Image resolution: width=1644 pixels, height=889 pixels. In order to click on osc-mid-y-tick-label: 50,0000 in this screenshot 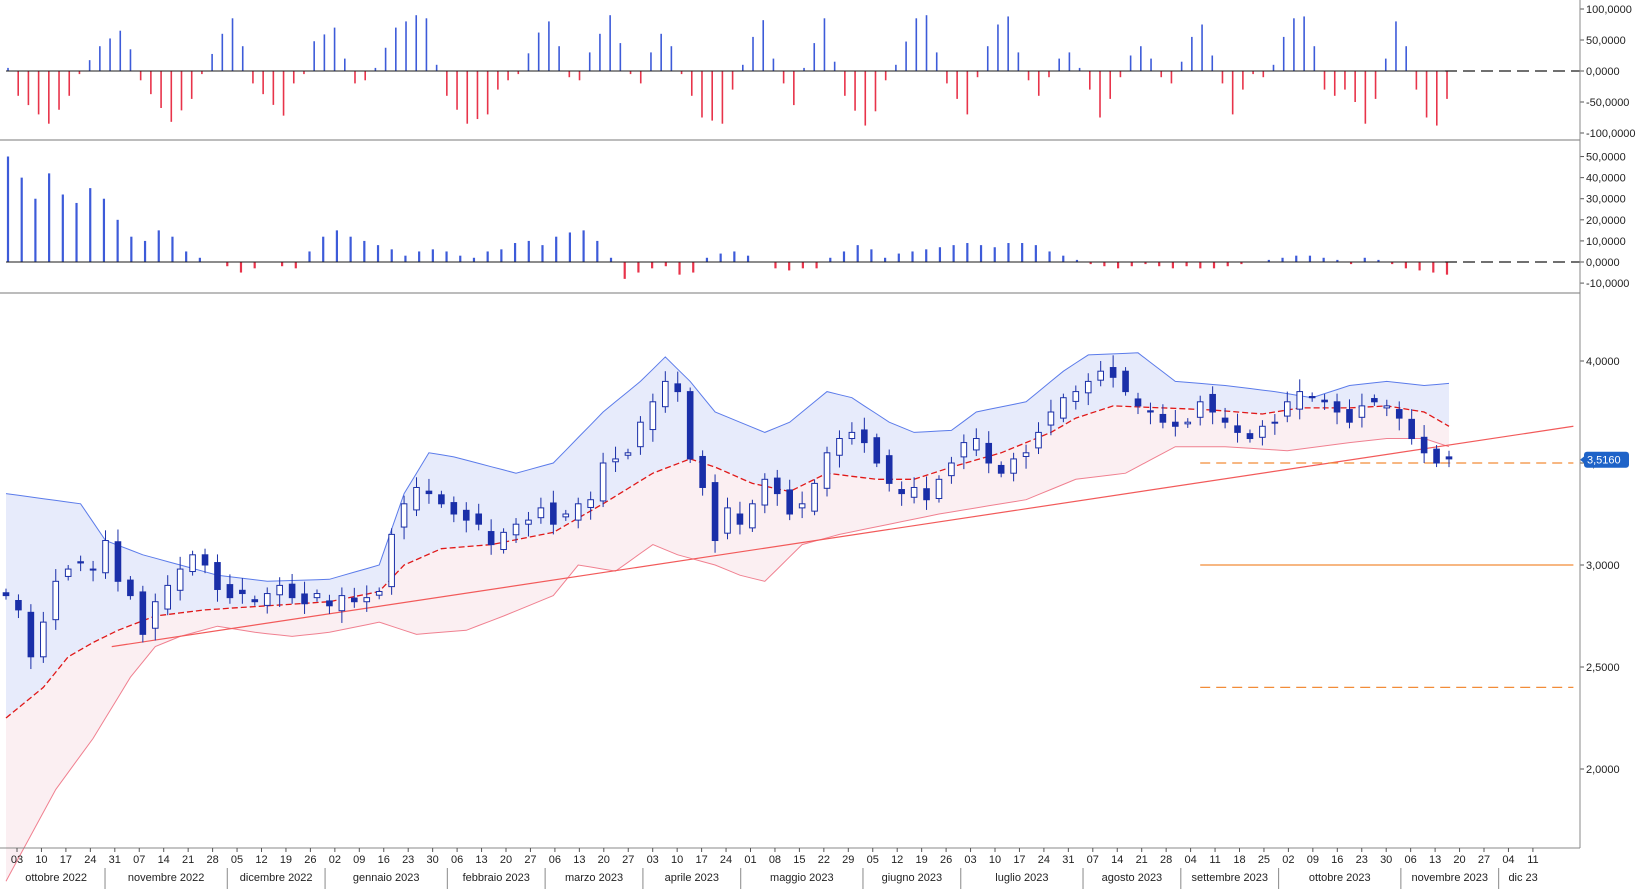, I will do `click(1606, 158)`.